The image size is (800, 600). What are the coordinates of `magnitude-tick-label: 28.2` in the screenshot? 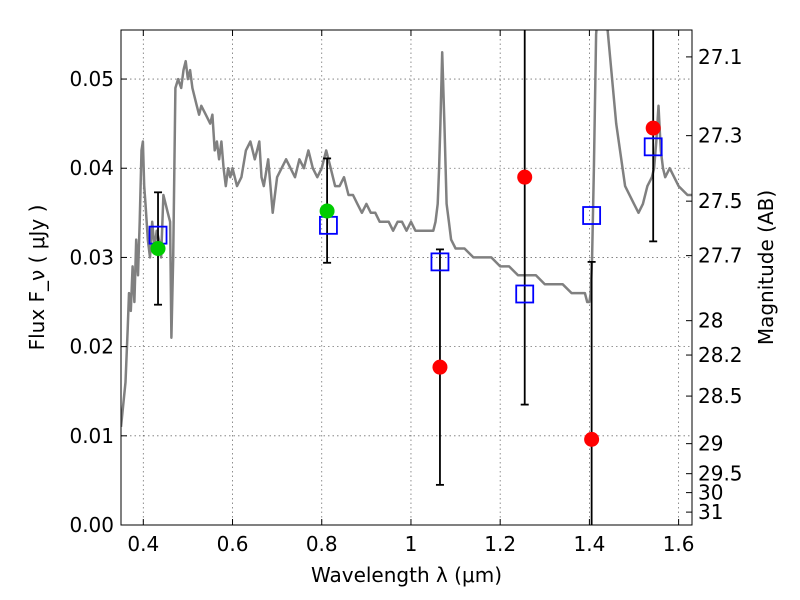 It's located at (720, 355).